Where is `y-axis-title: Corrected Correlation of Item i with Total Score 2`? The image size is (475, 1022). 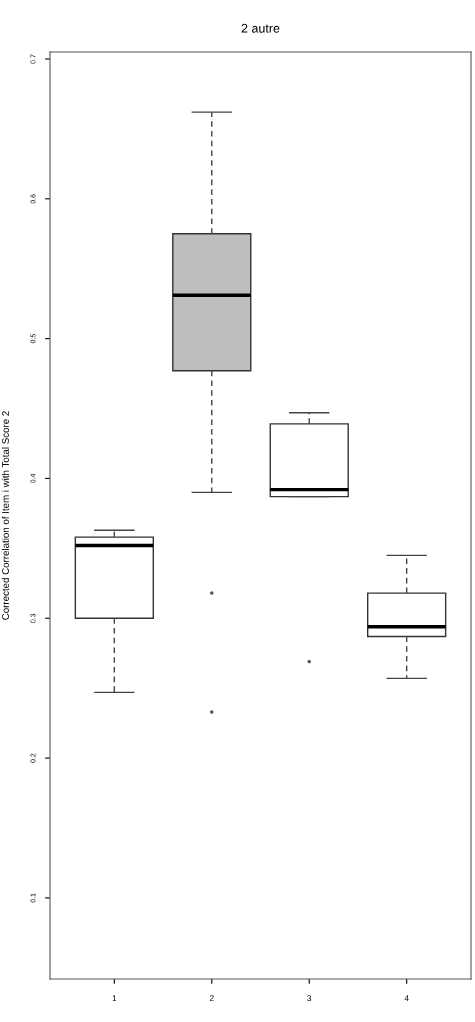
y-axis-title: Corrected Correlation of Item i with Total Score 2 is located at coordinates (5, 515).